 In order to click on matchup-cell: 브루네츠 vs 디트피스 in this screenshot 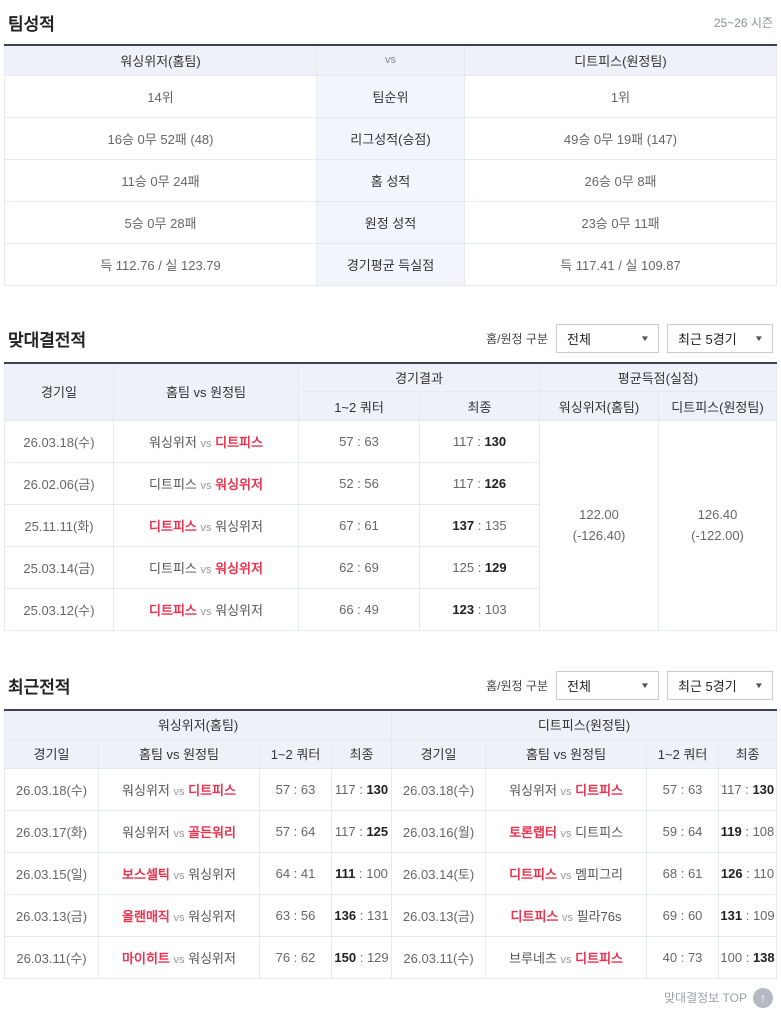, I will do `click(566, 957)`.